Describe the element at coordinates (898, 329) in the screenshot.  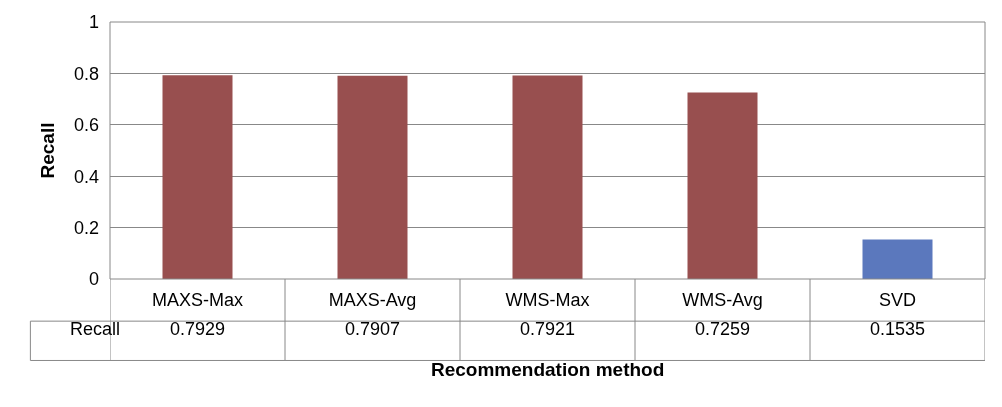
I see `data-label: 0.1535` at that location.